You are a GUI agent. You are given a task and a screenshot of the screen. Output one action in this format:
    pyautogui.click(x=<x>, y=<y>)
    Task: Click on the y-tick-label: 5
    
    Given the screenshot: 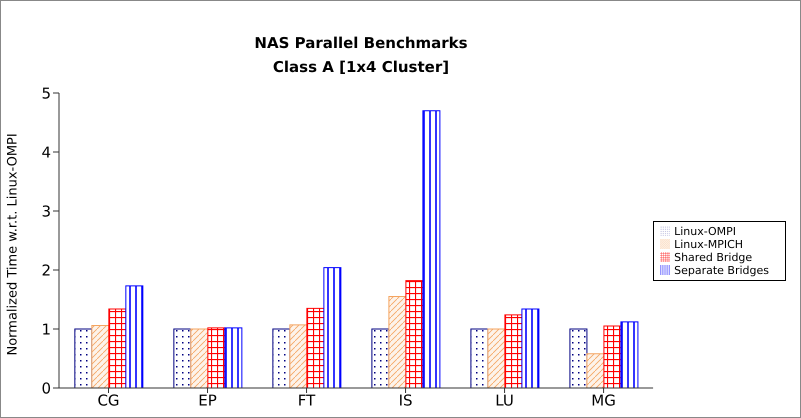 What is the action you would take?
    pyautogui.click(x=46, y=93)
    